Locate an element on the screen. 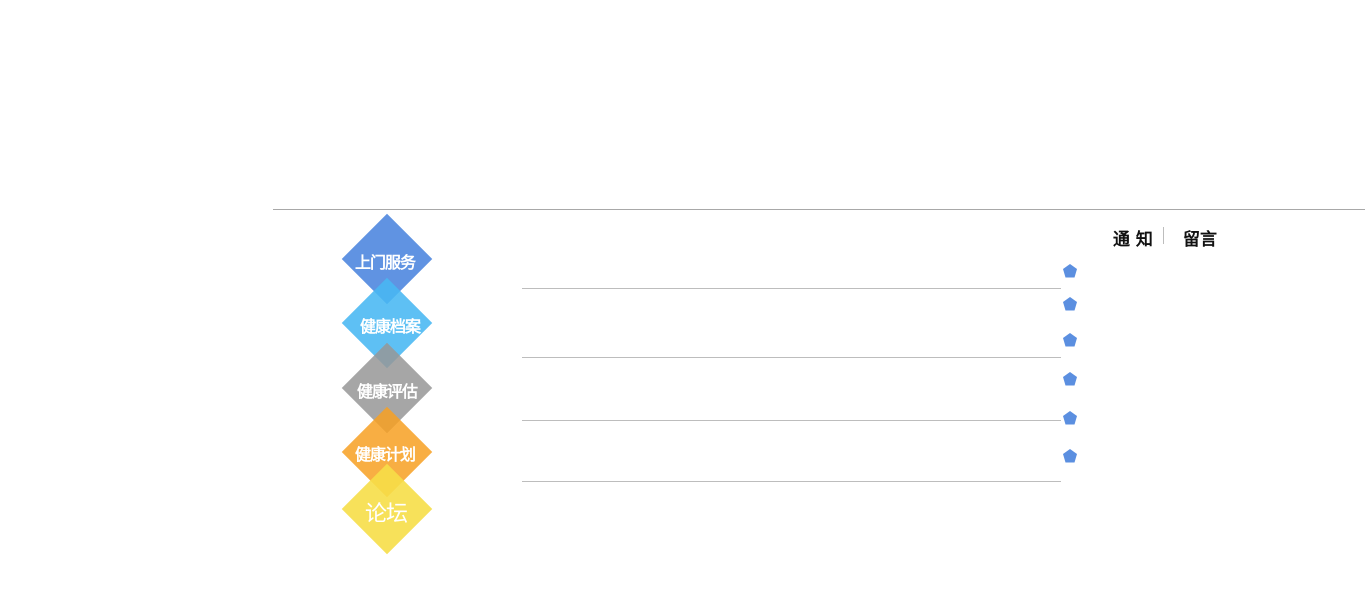  tab-message: 留言 is located at coordinates (1200, 240).